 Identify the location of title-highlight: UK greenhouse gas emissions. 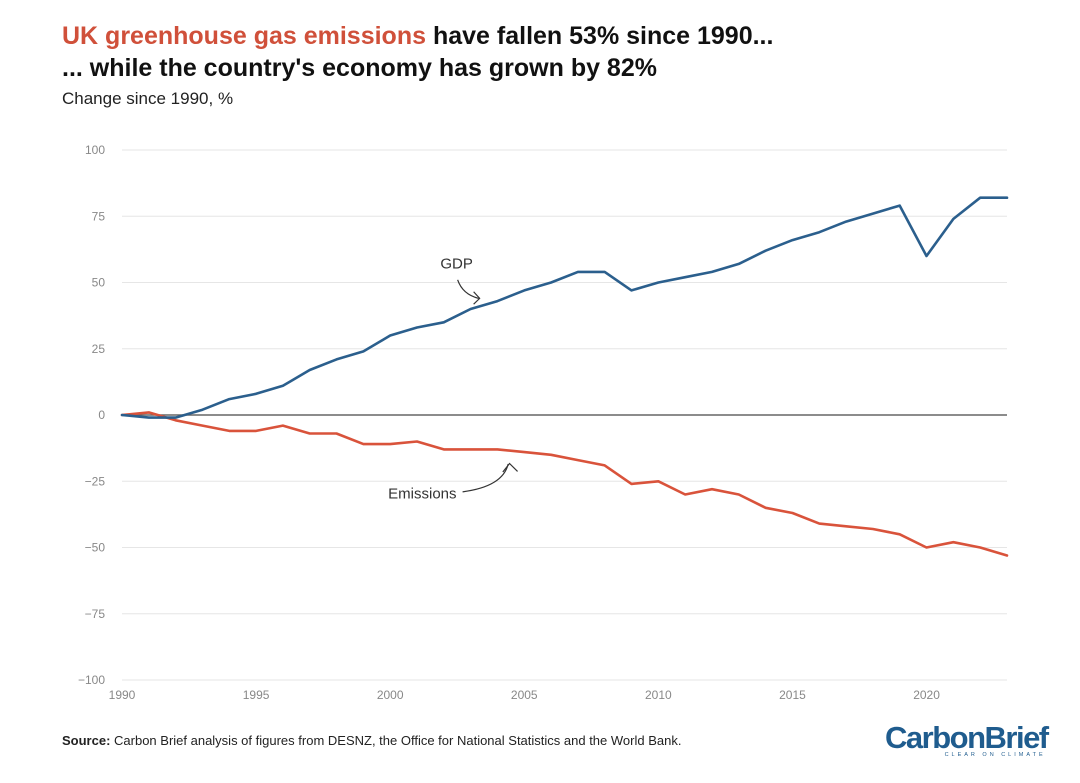
(244, 36).